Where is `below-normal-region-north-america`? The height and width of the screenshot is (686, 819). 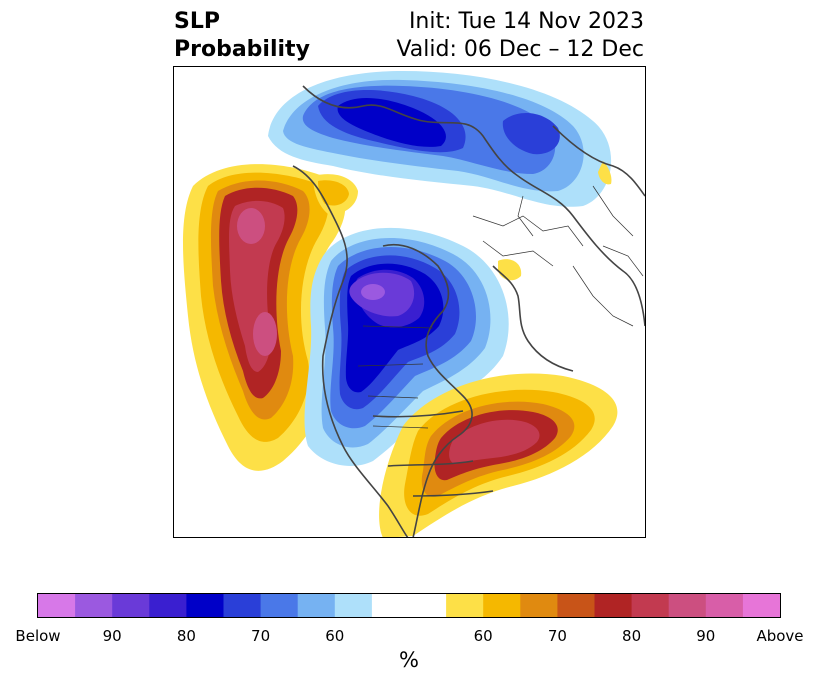
below-normal-region-north-america is located at coordinates (406, 346).